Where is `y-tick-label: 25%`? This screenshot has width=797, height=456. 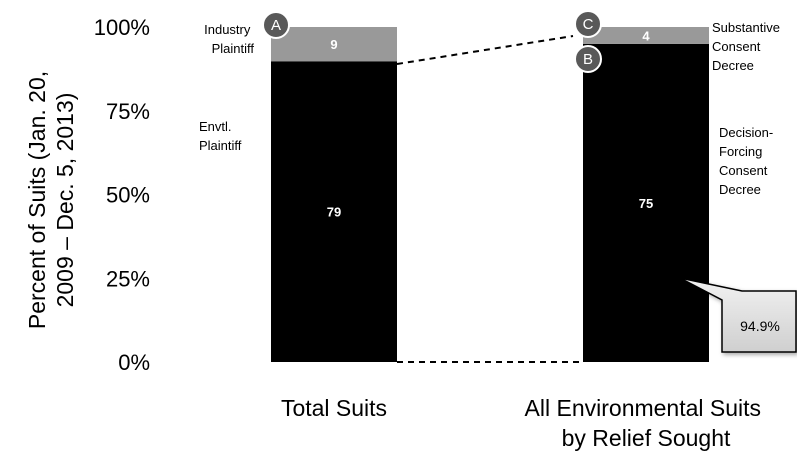
y-tick-label: 25% is located at coordinates (128, 278).